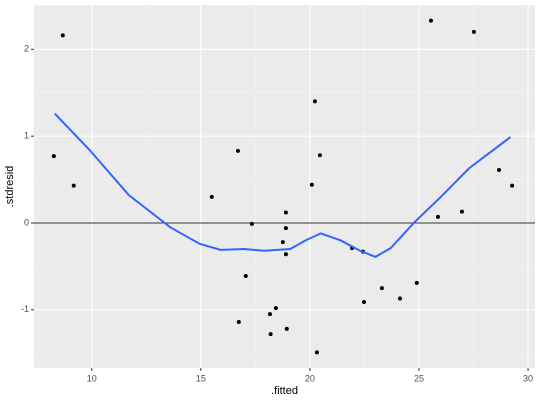 This screenshot has height=400, width=540. I want to click on y-tick-label: 0, so click(26, 222).